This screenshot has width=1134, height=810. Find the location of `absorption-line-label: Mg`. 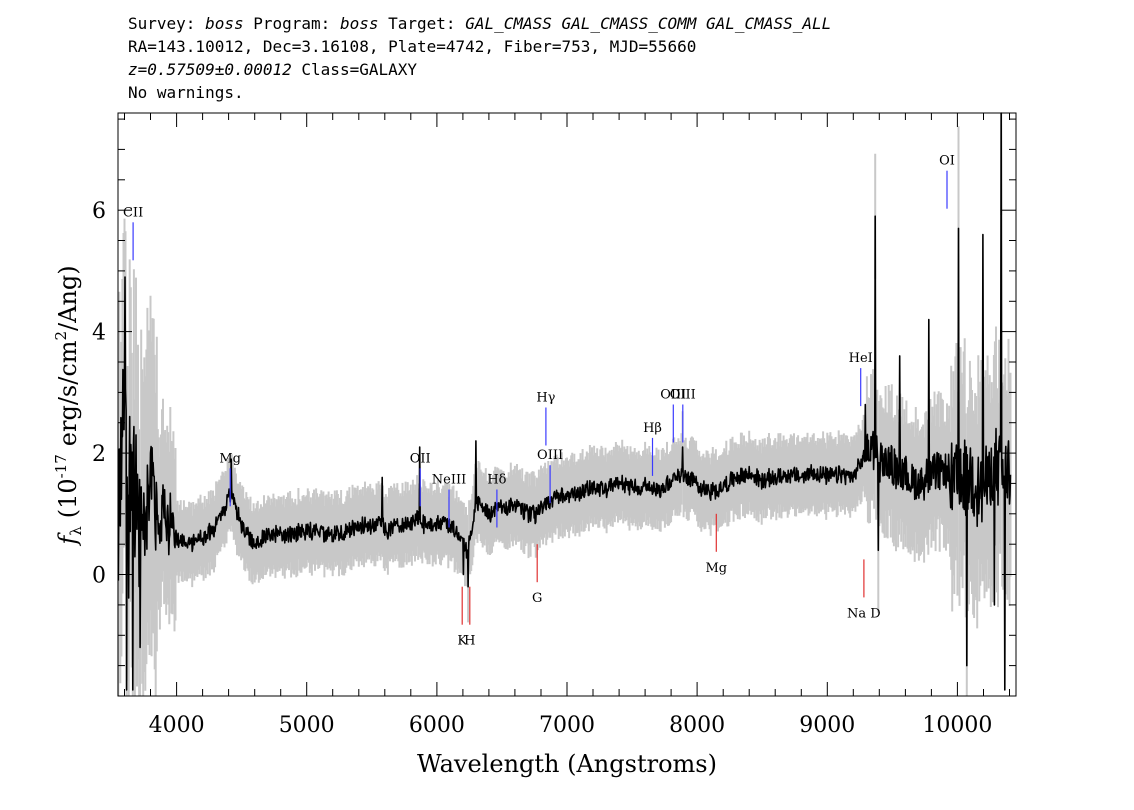

absorption-line-label: Mg is located at coordinates (716, 568).